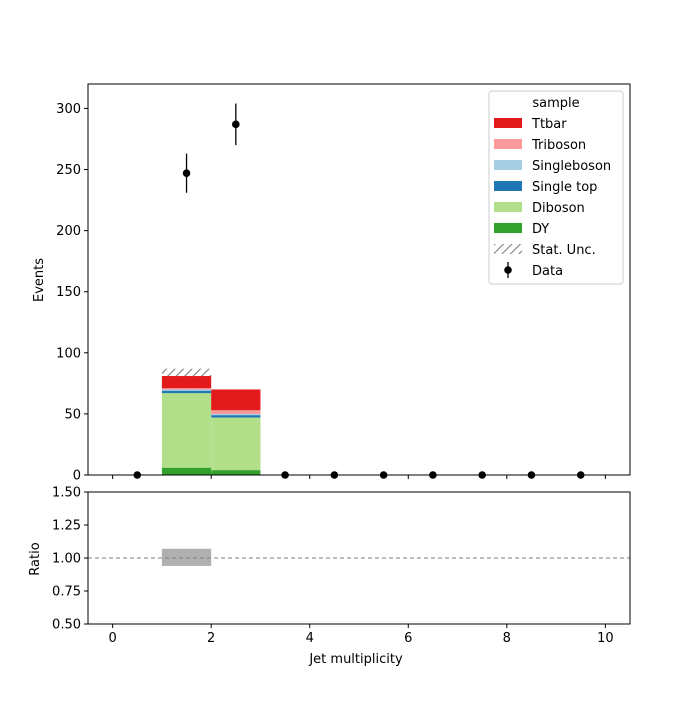  I want to click on ratio-x-ticks: 0 2 4 6 8 10, so click(361, 635).